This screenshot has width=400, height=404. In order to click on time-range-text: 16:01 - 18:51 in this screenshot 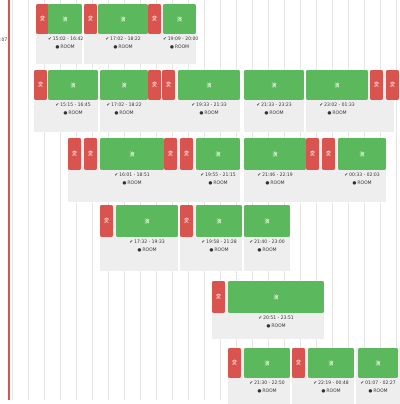, I will do `click(134, 175)`.